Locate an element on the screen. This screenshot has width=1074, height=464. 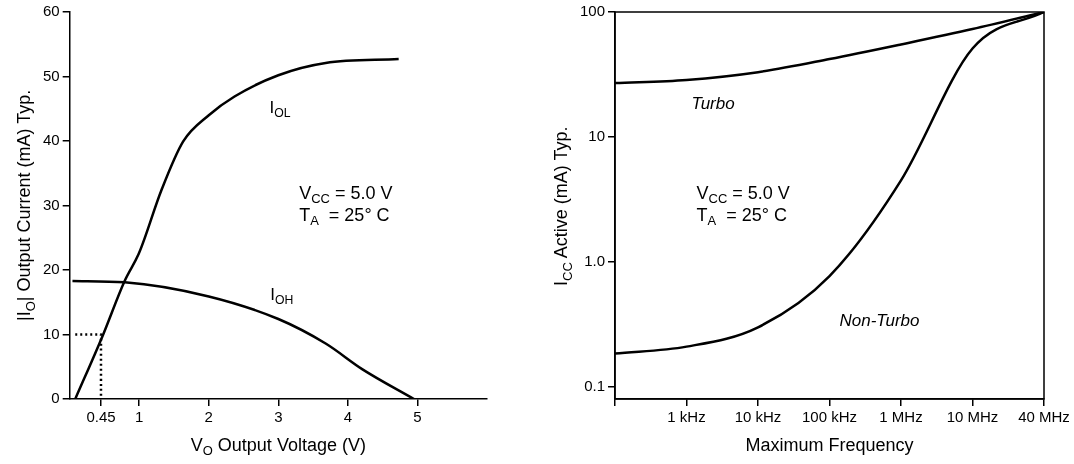
y-tick-label: 60 is located at coordinates (51, 11).